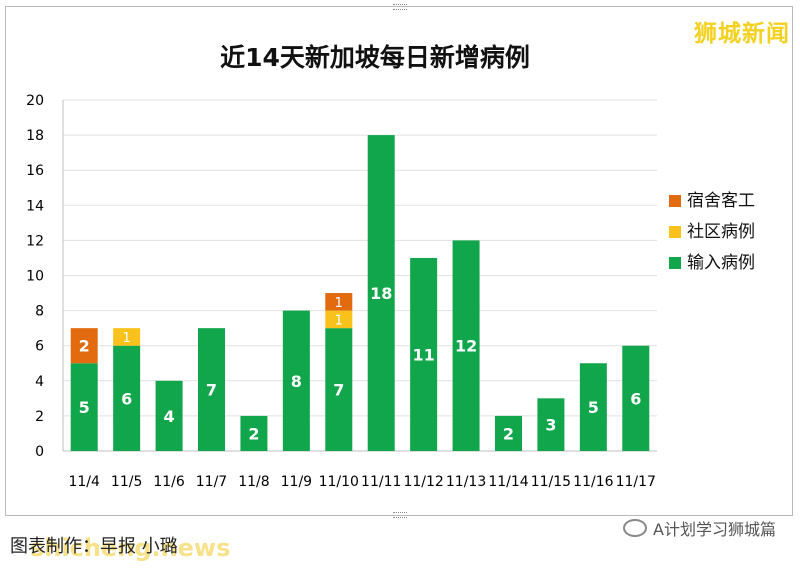 This screenshot has width=800, height=568. What do you see at coordinates (35, 241) in the screenshot?
I see `y-tick-label: 12` at bounding box center [35, 241].